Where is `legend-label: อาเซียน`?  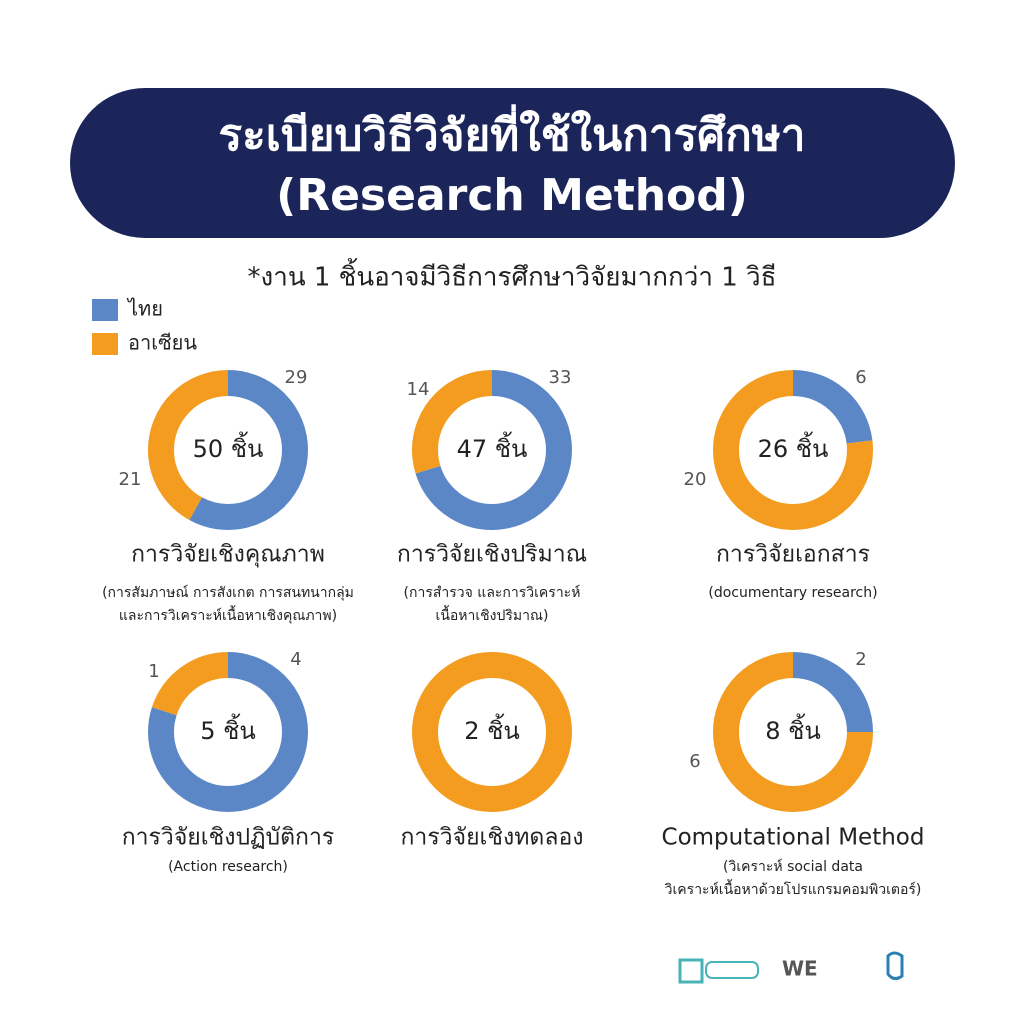 legend-label: อาเซียน is located at coordinates (162, 343).